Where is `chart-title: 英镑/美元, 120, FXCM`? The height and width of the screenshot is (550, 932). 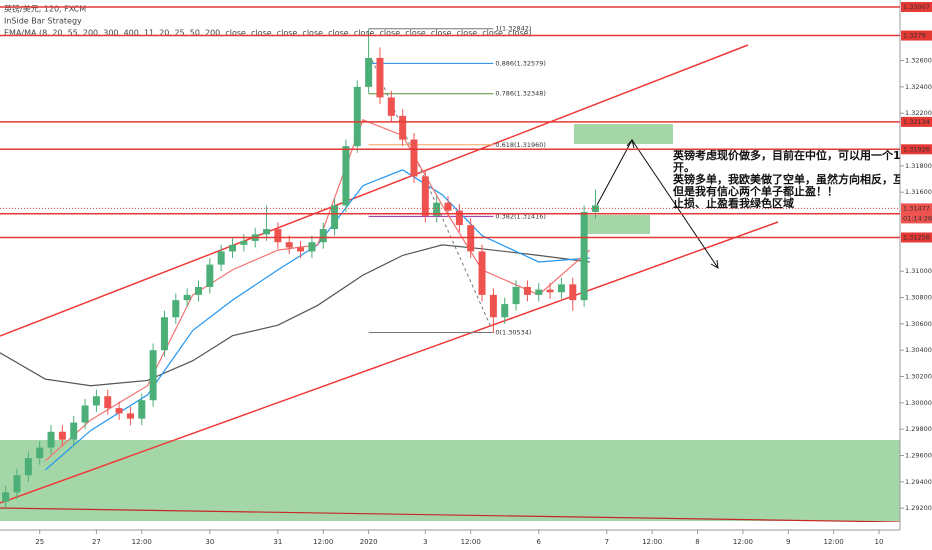 chart-title: 英镑/美元, 120, FXCM is located at coordinates (45, 9).